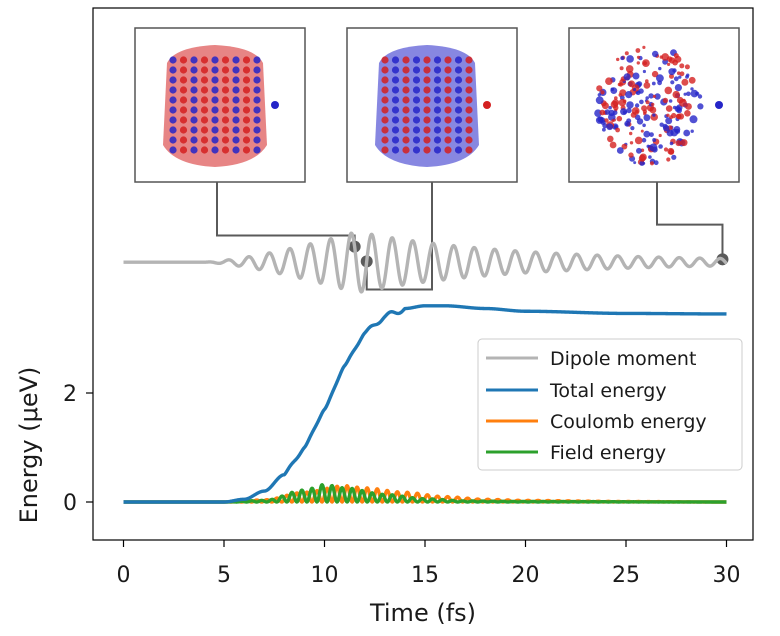 This screenshot has width=780, height=636. I want to click on x-tick-label: 10, so click(325, 575).